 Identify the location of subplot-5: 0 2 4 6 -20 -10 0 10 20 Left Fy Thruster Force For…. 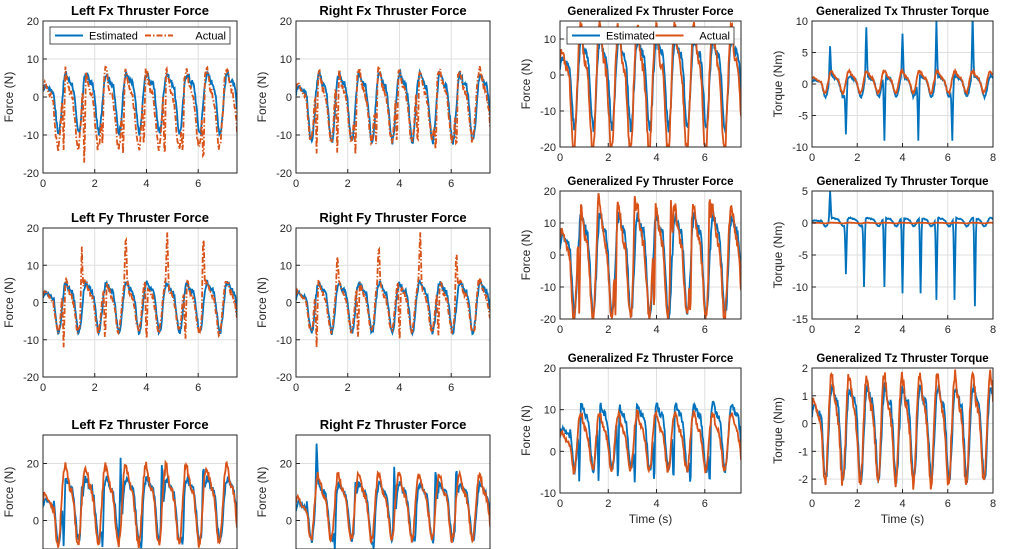
(120, 302).